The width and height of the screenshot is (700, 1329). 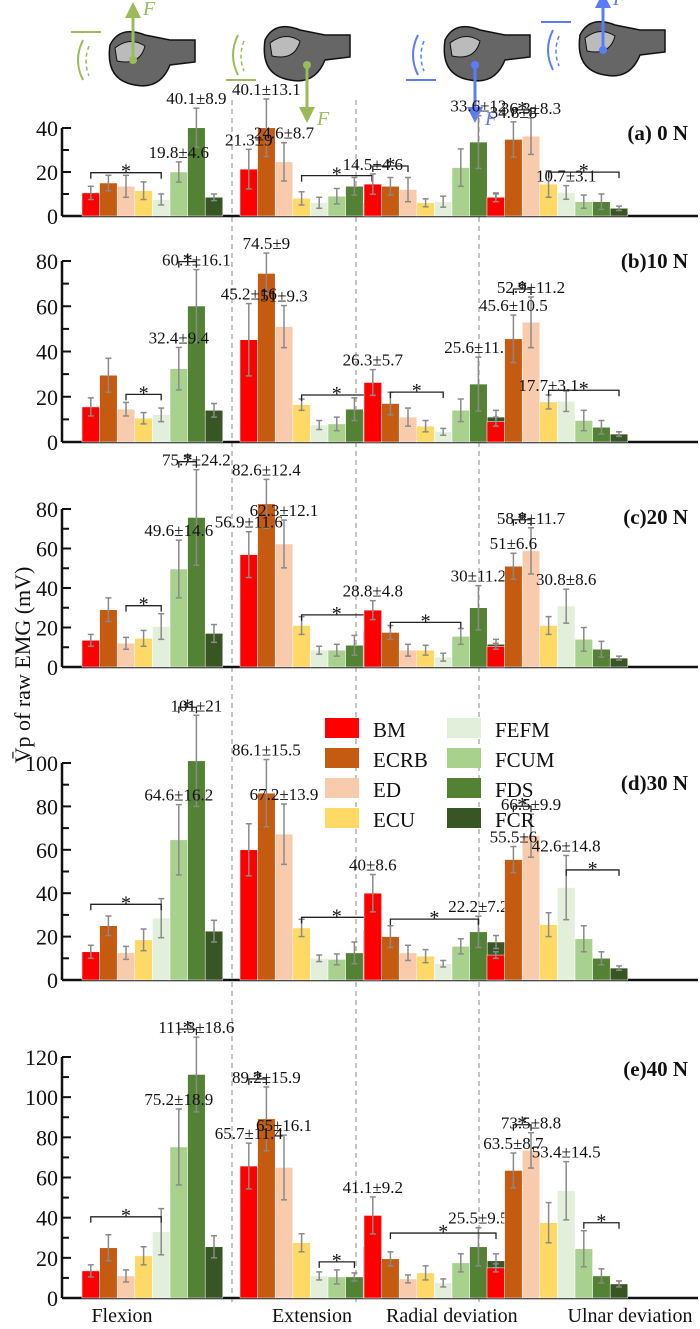 I want to click on data-label: 25.5±9.5, so click(x=478, y=1218).